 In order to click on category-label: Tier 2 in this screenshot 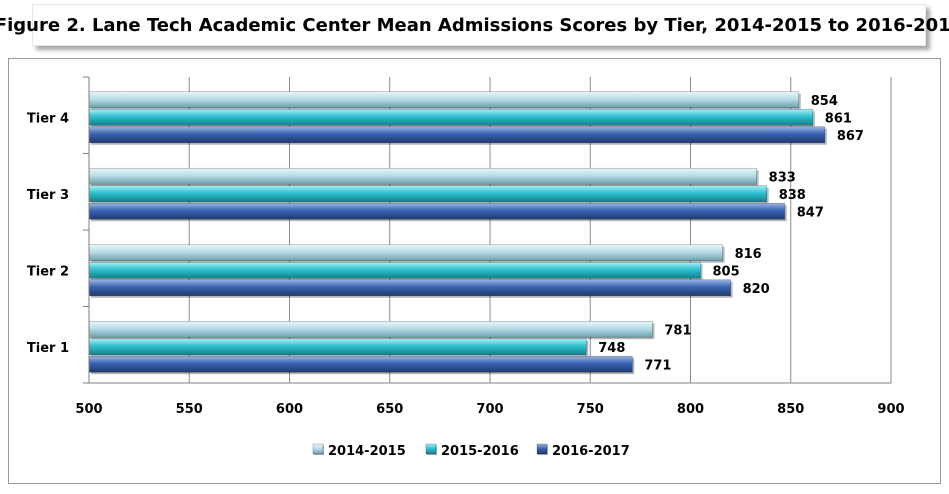, I will do `click(48, 271)`.